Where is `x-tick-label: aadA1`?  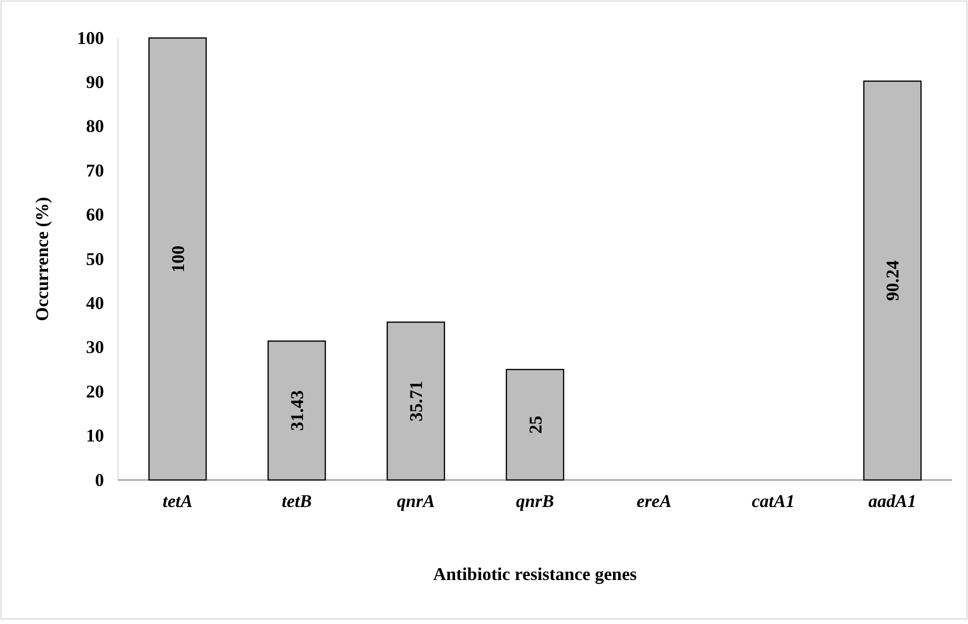 x-tick-label: aadA1 is located at coordinates (892, 500).